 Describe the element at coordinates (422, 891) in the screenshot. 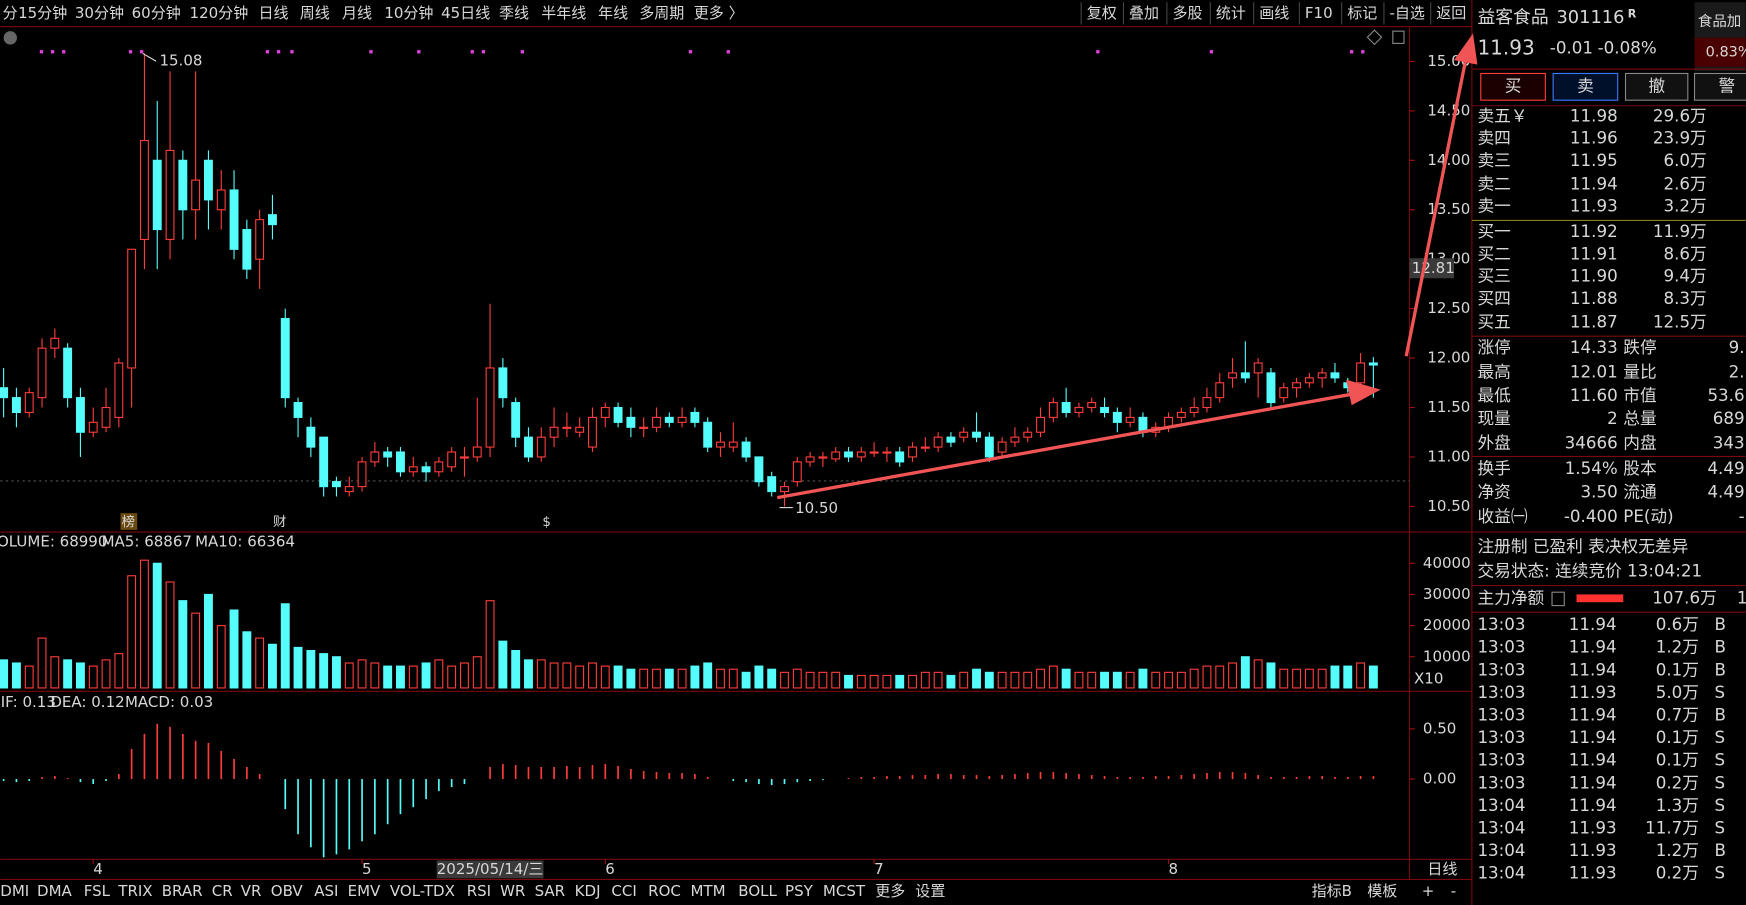

I see `indicator-tab: VOL-TDX` at that location.